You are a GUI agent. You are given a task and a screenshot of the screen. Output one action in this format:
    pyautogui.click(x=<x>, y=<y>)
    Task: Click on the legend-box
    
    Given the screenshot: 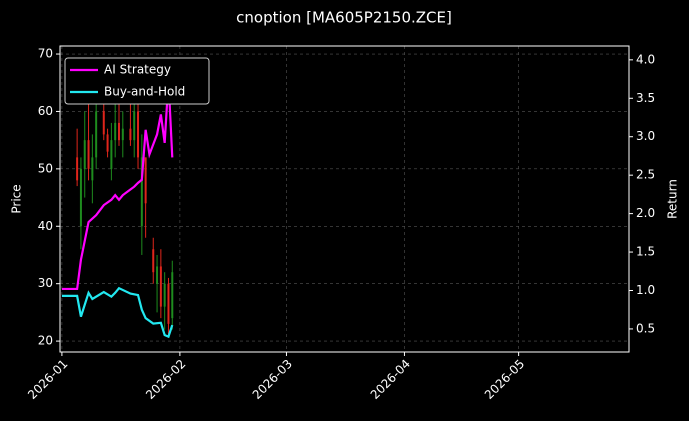 What is the action you would take?
    pyautogui.click(x=137, y=81)
    